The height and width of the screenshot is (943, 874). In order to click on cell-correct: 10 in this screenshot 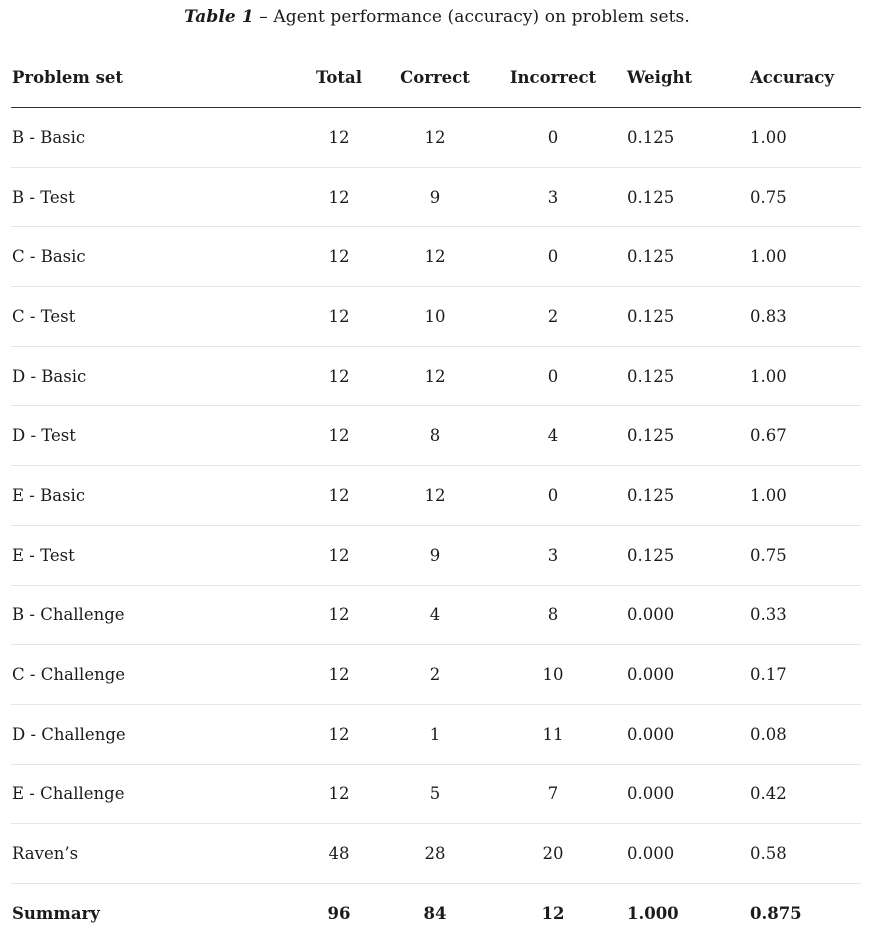, I will do `click(435, 316)`.